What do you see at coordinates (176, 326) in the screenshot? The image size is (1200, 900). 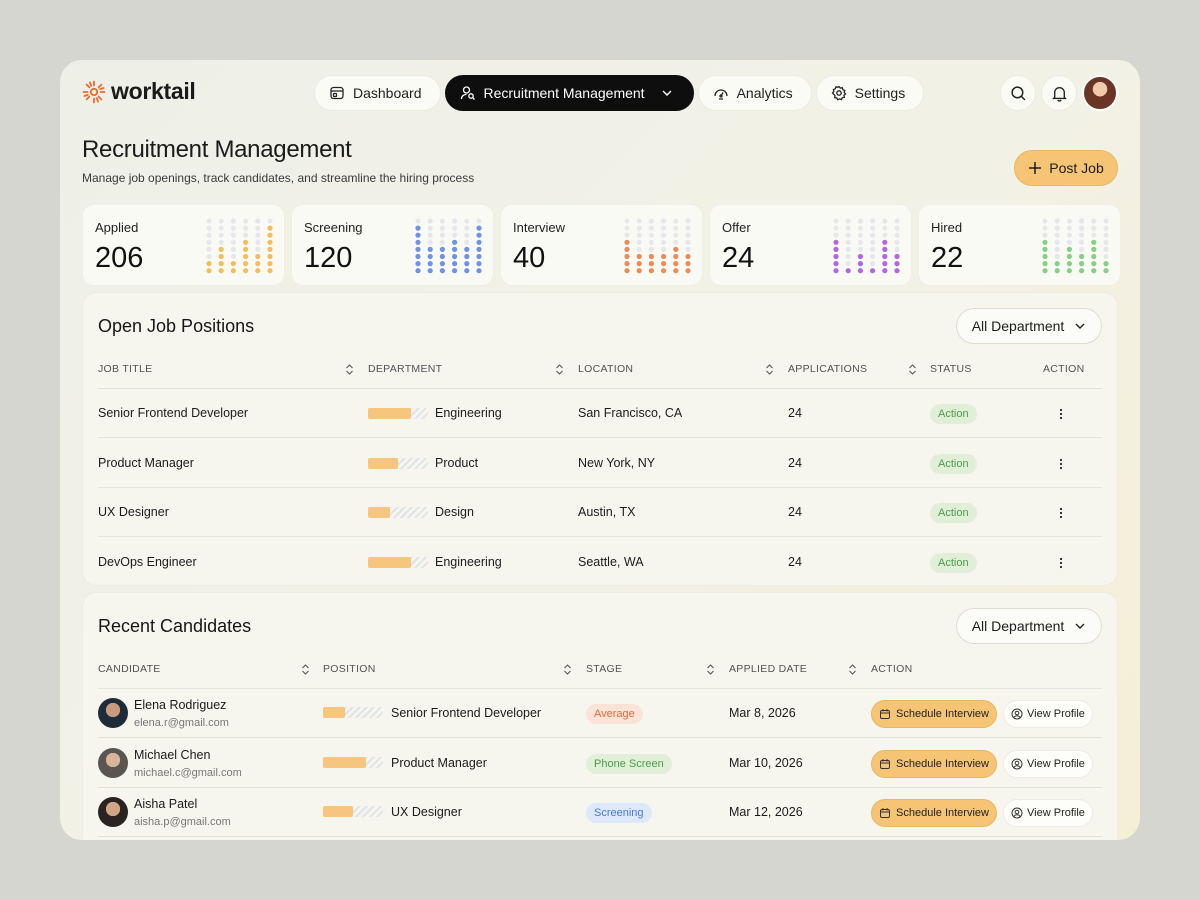 I see `panel-title: Open Job Positions` at bounding box center [176, 326].